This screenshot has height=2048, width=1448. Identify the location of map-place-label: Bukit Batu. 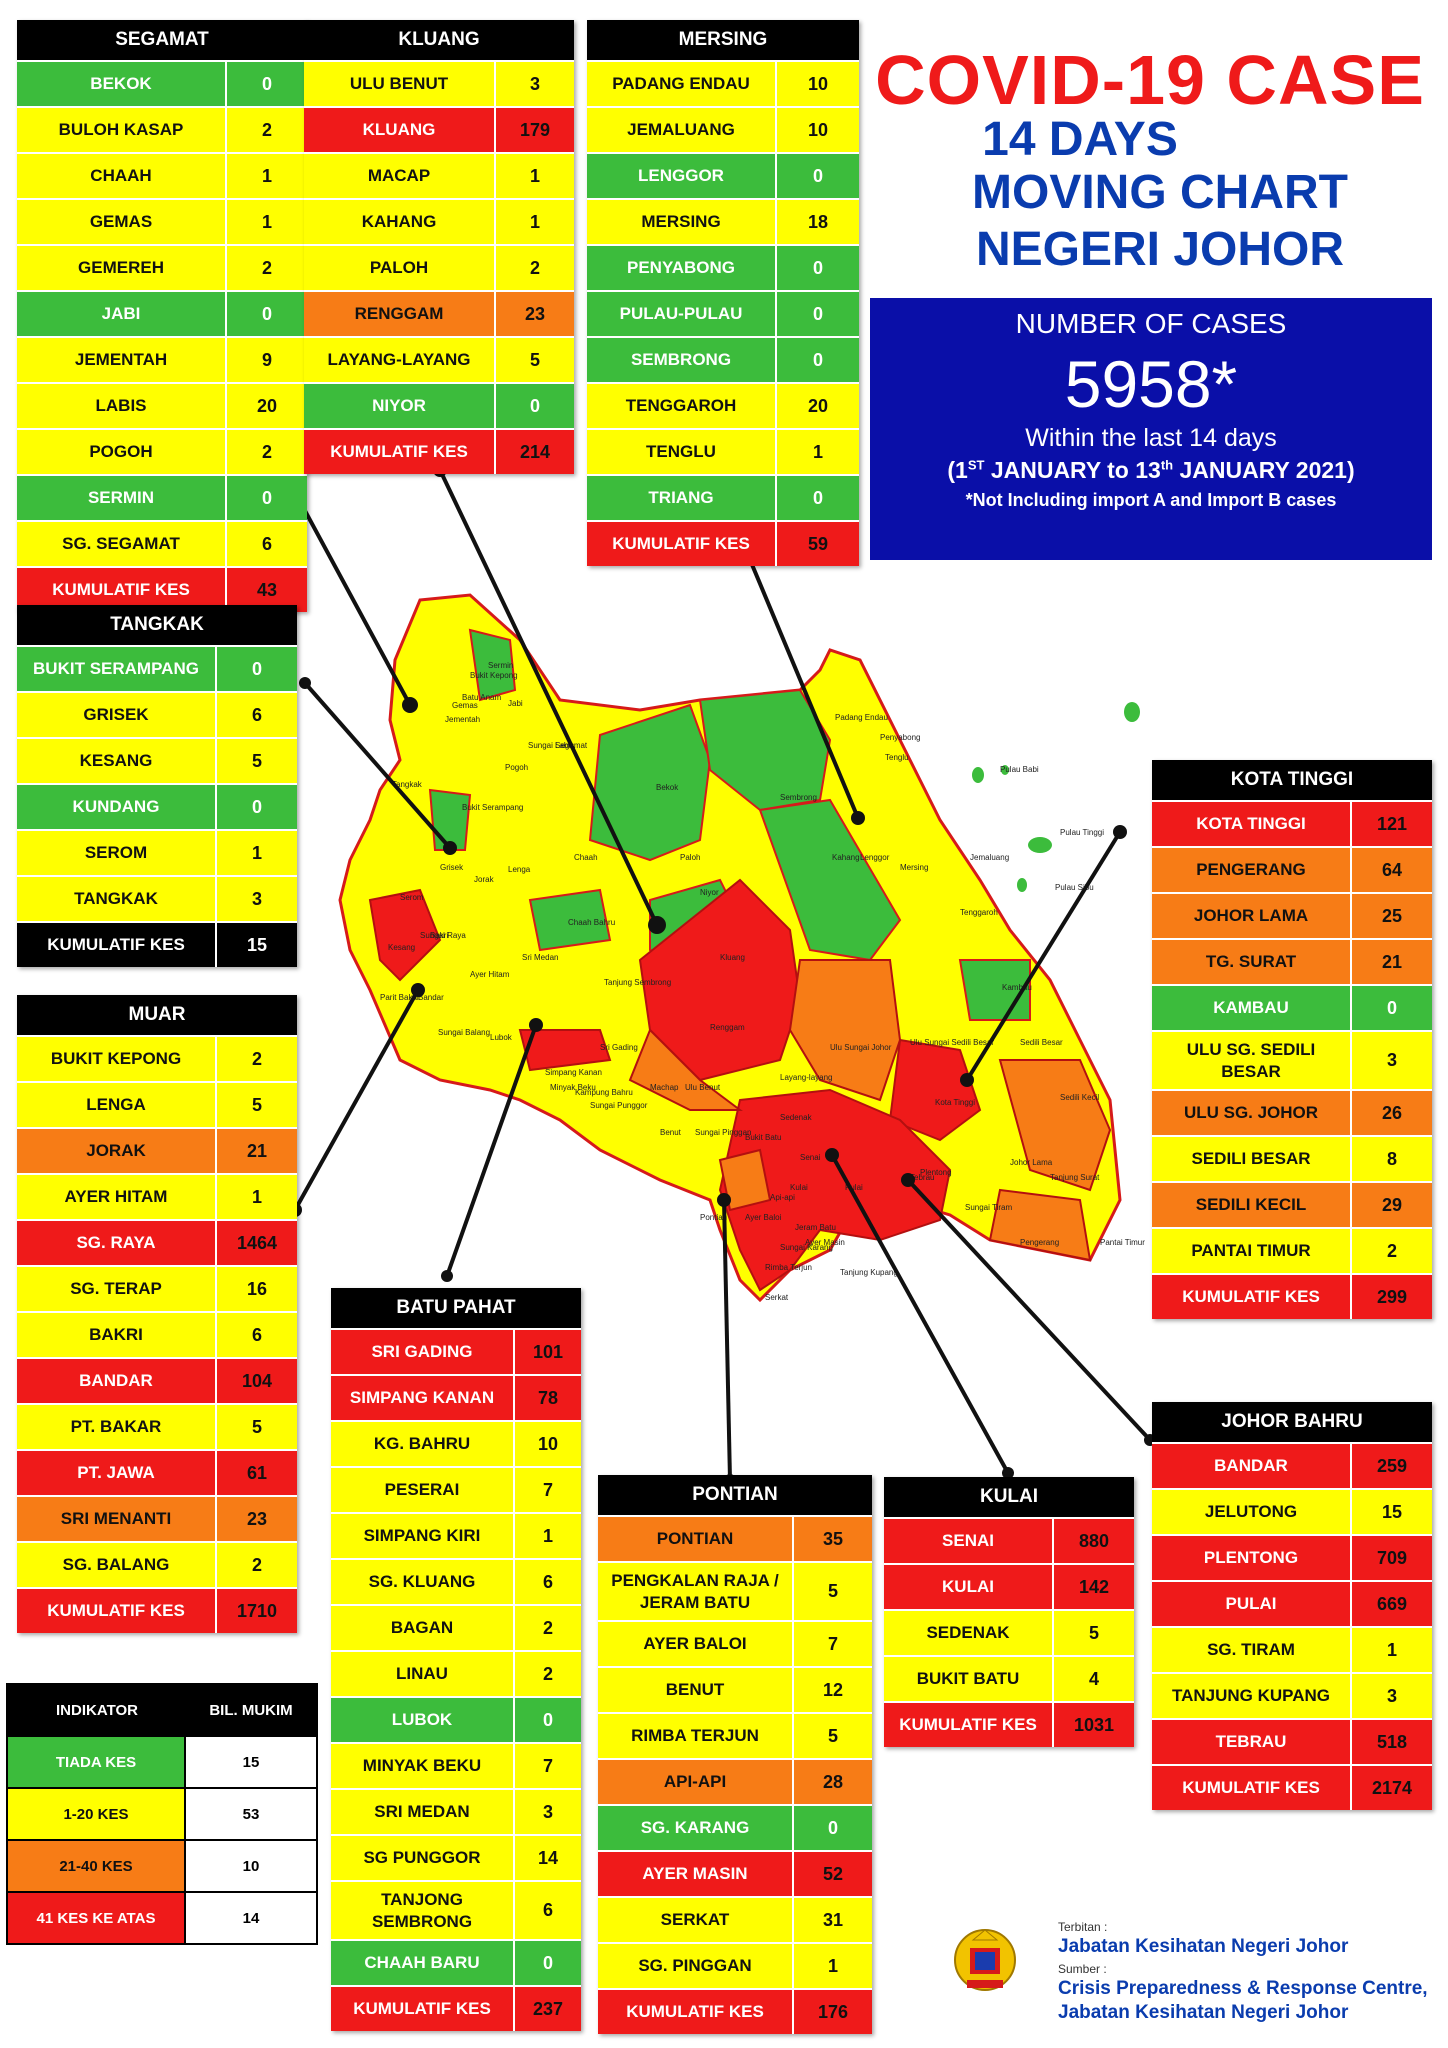
(763, 1137).